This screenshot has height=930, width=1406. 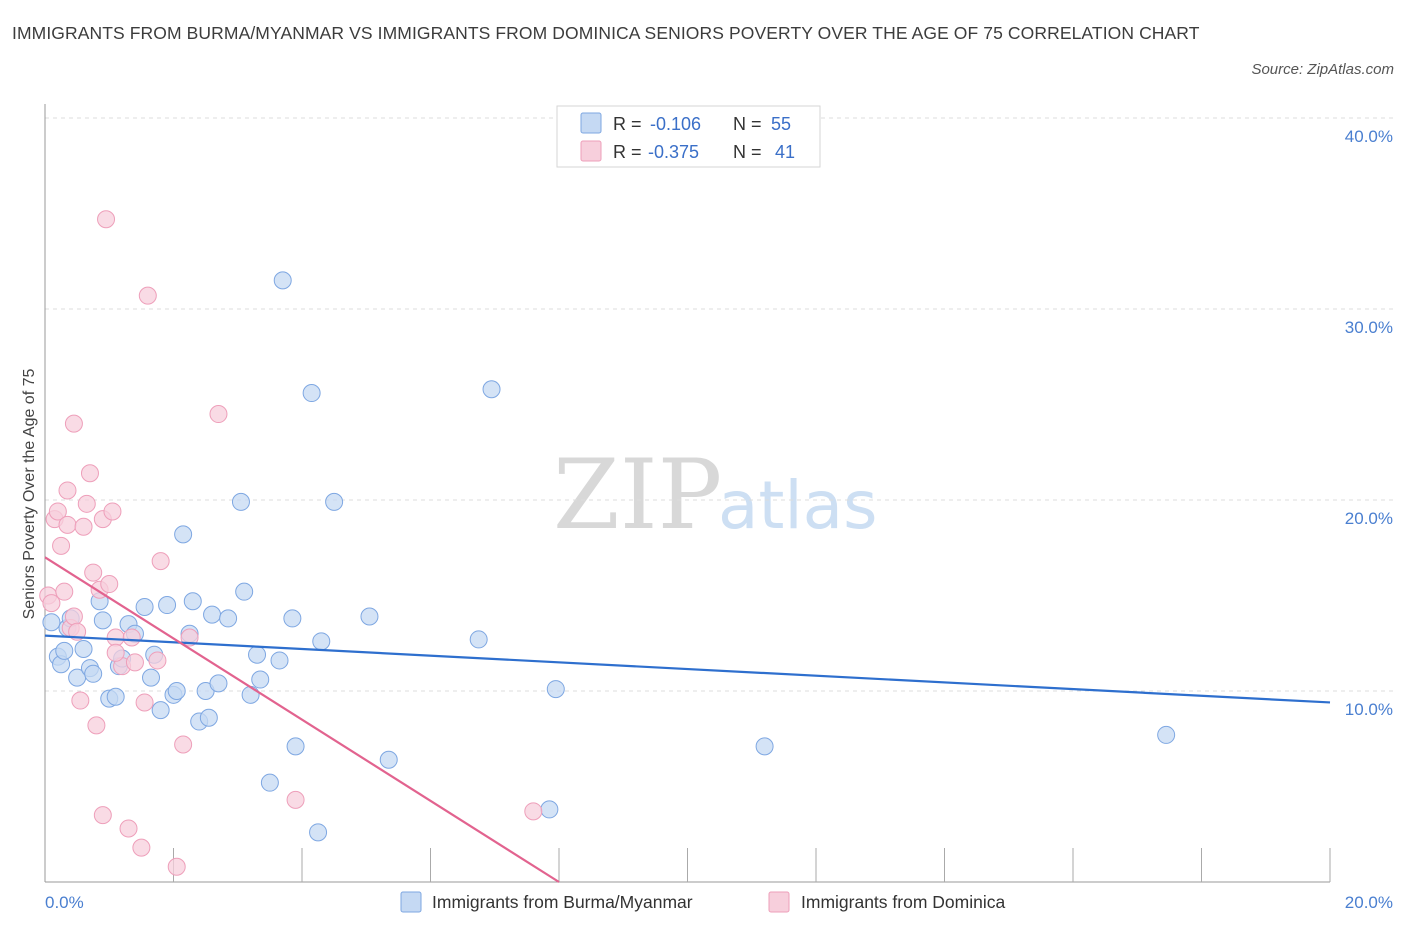 I want to click on legend-r-value-dominica: -0.375, so click(x=673, y=152).